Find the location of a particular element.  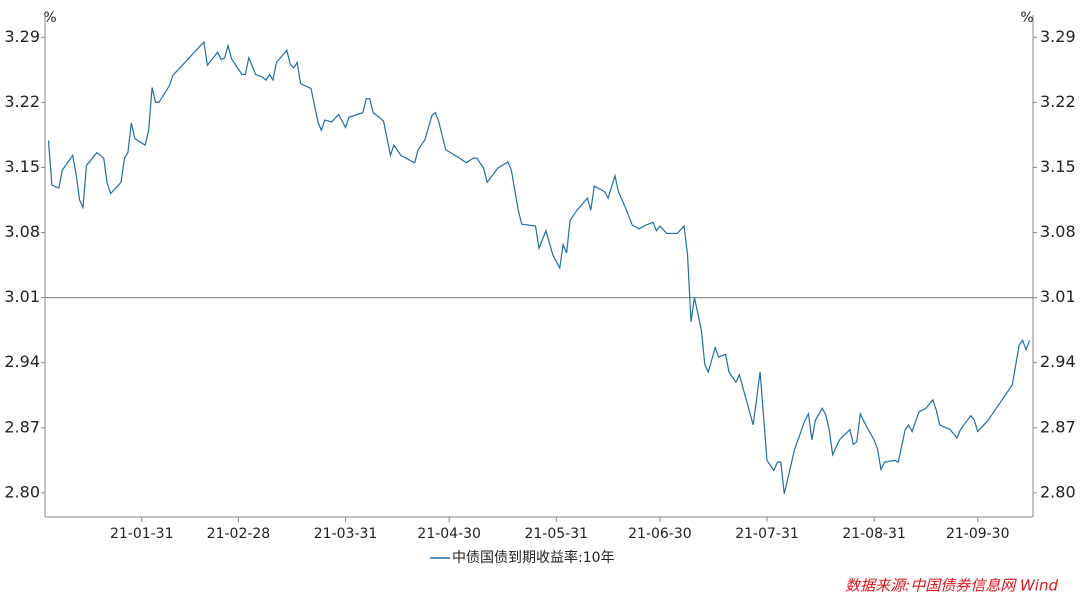

x-tick-label: 21-06-30 is located at coordinates (660, 534).